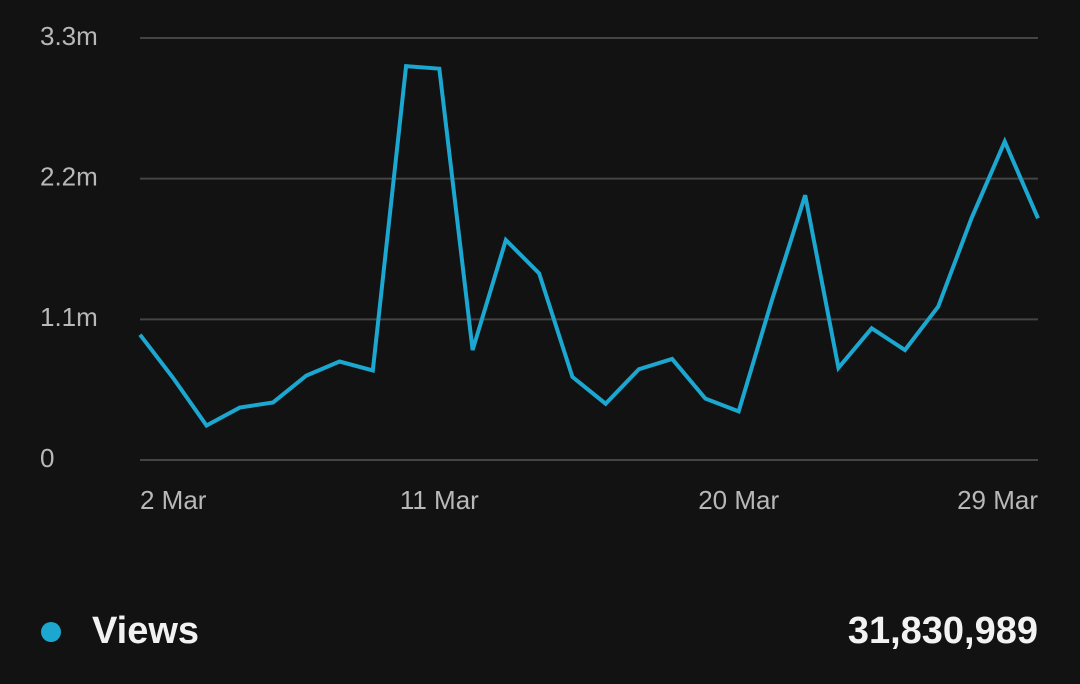  What do you see at coordinates (173, 500) in the screenshot?
I see `x-tick-label: 2 Mar` at bounding box center [173, 500].